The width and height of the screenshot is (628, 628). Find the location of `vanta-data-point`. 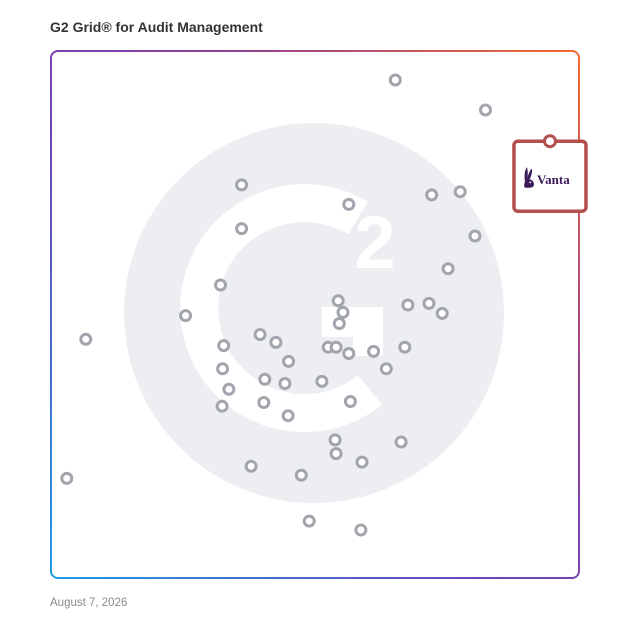

vanta-data-point is located at coordinates (549, 141).